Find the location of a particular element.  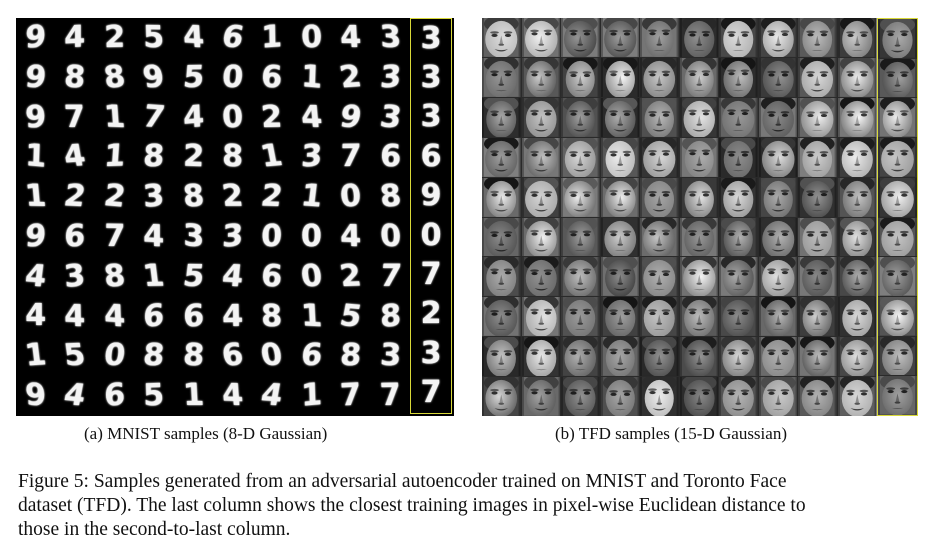

subcaption-b: (b) TFD samples (15-D Gaussian) is located at coordinates (671, 433).